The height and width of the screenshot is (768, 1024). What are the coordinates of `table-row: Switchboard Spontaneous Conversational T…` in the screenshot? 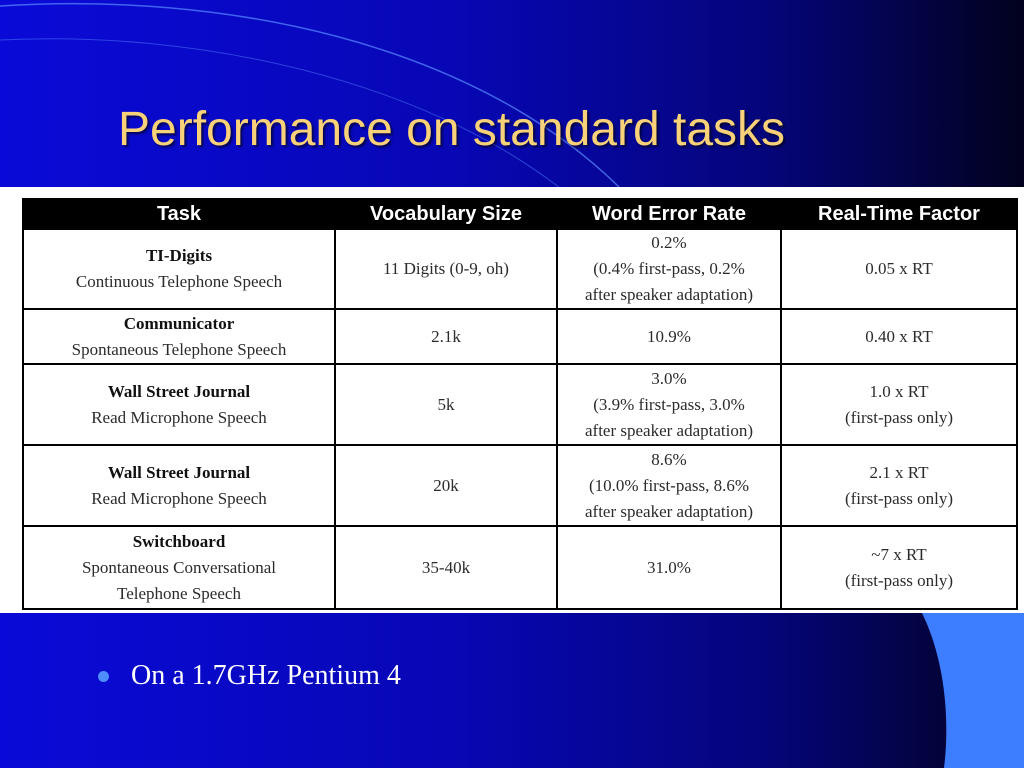 It's located at (520, 567).